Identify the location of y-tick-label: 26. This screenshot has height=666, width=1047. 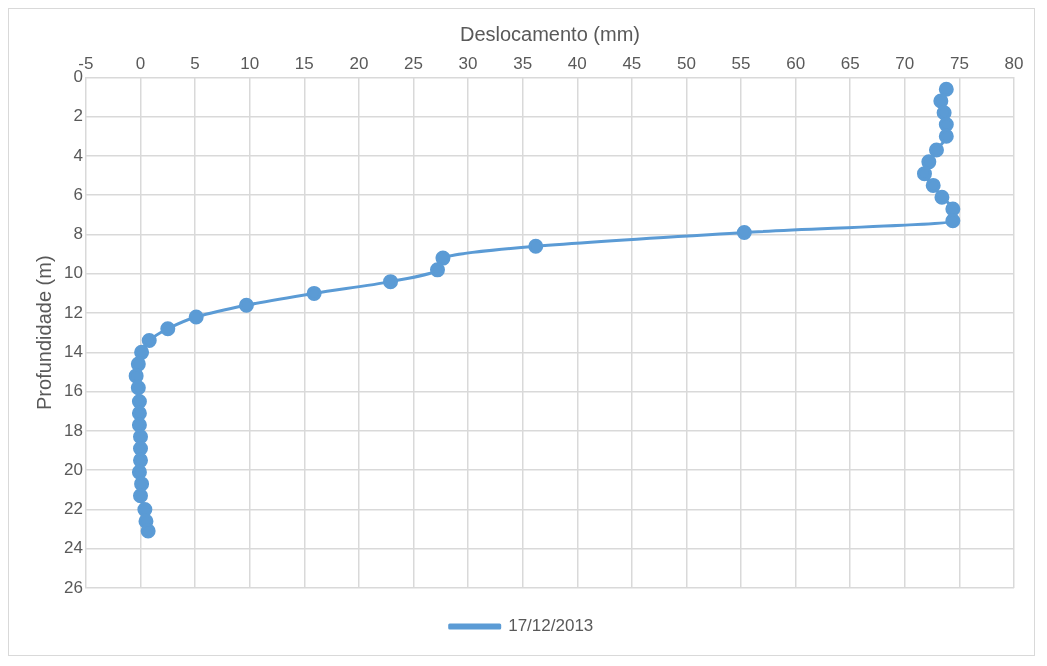
(73, 587).